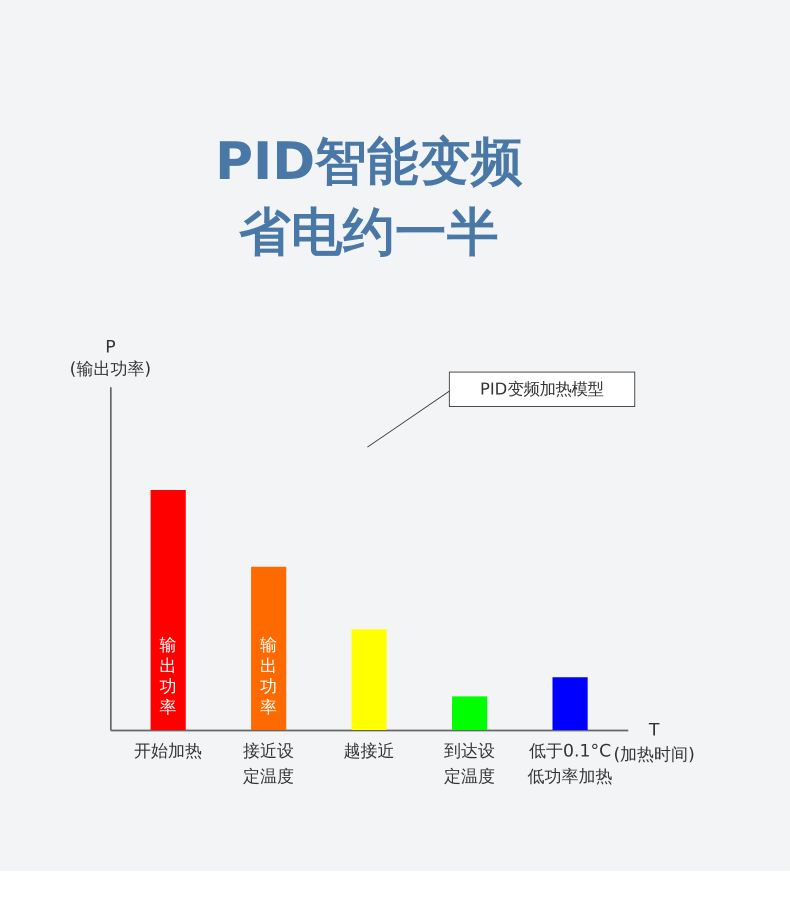 Image resolution: width=790 pixels, height=900 pixels. Describe the element at coordinates (111, 358) in the screenshot. I see `text: P (输出功率)` at that location.